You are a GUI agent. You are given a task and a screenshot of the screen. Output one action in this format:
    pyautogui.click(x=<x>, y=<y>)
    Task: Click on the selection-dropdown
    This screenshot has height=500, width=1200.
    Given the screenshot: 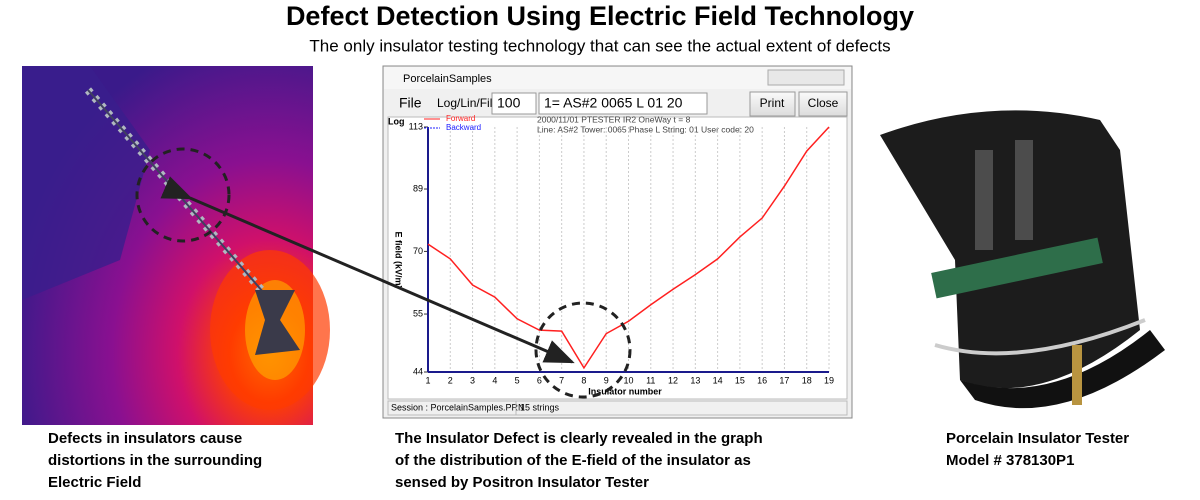 What is the action you would take?
    pyautogui.click(x=623, y=103)
    